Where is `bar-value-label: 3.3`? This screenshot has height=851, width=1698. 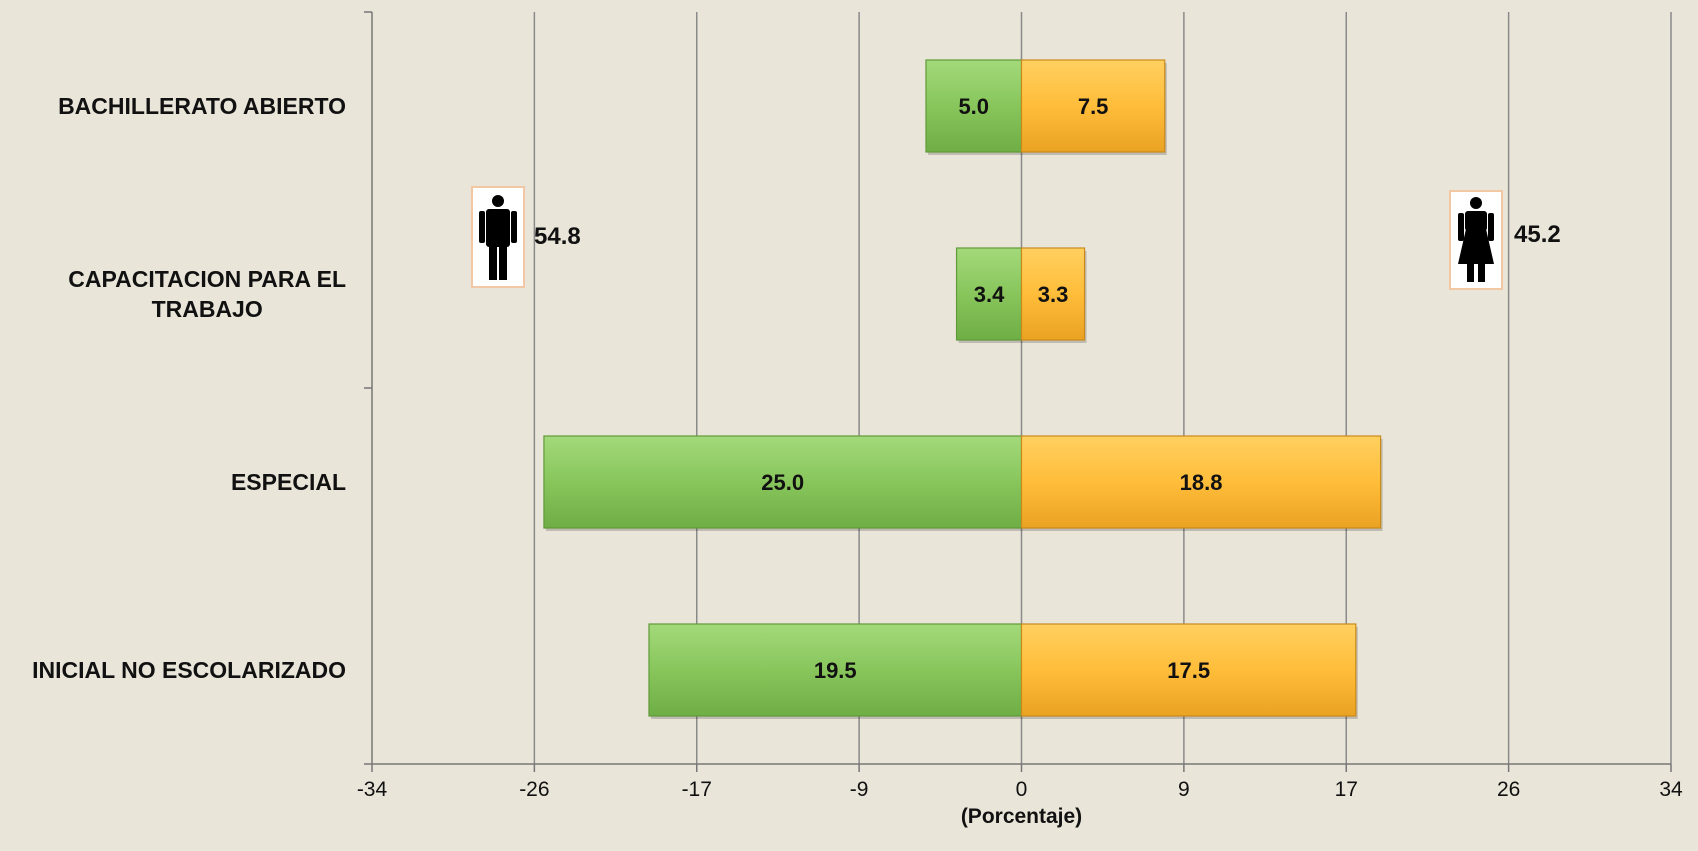 bar-value-label: 3.3 is located at coordinates (1053, 294).